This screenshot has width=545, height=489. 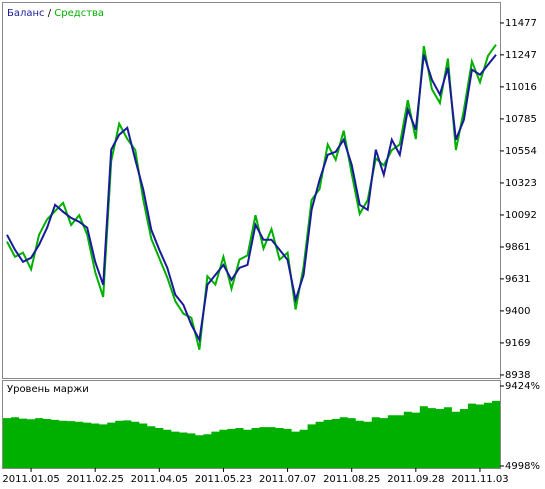 I want to click on y-tick-label: 9400, so click(x=517, y=311).